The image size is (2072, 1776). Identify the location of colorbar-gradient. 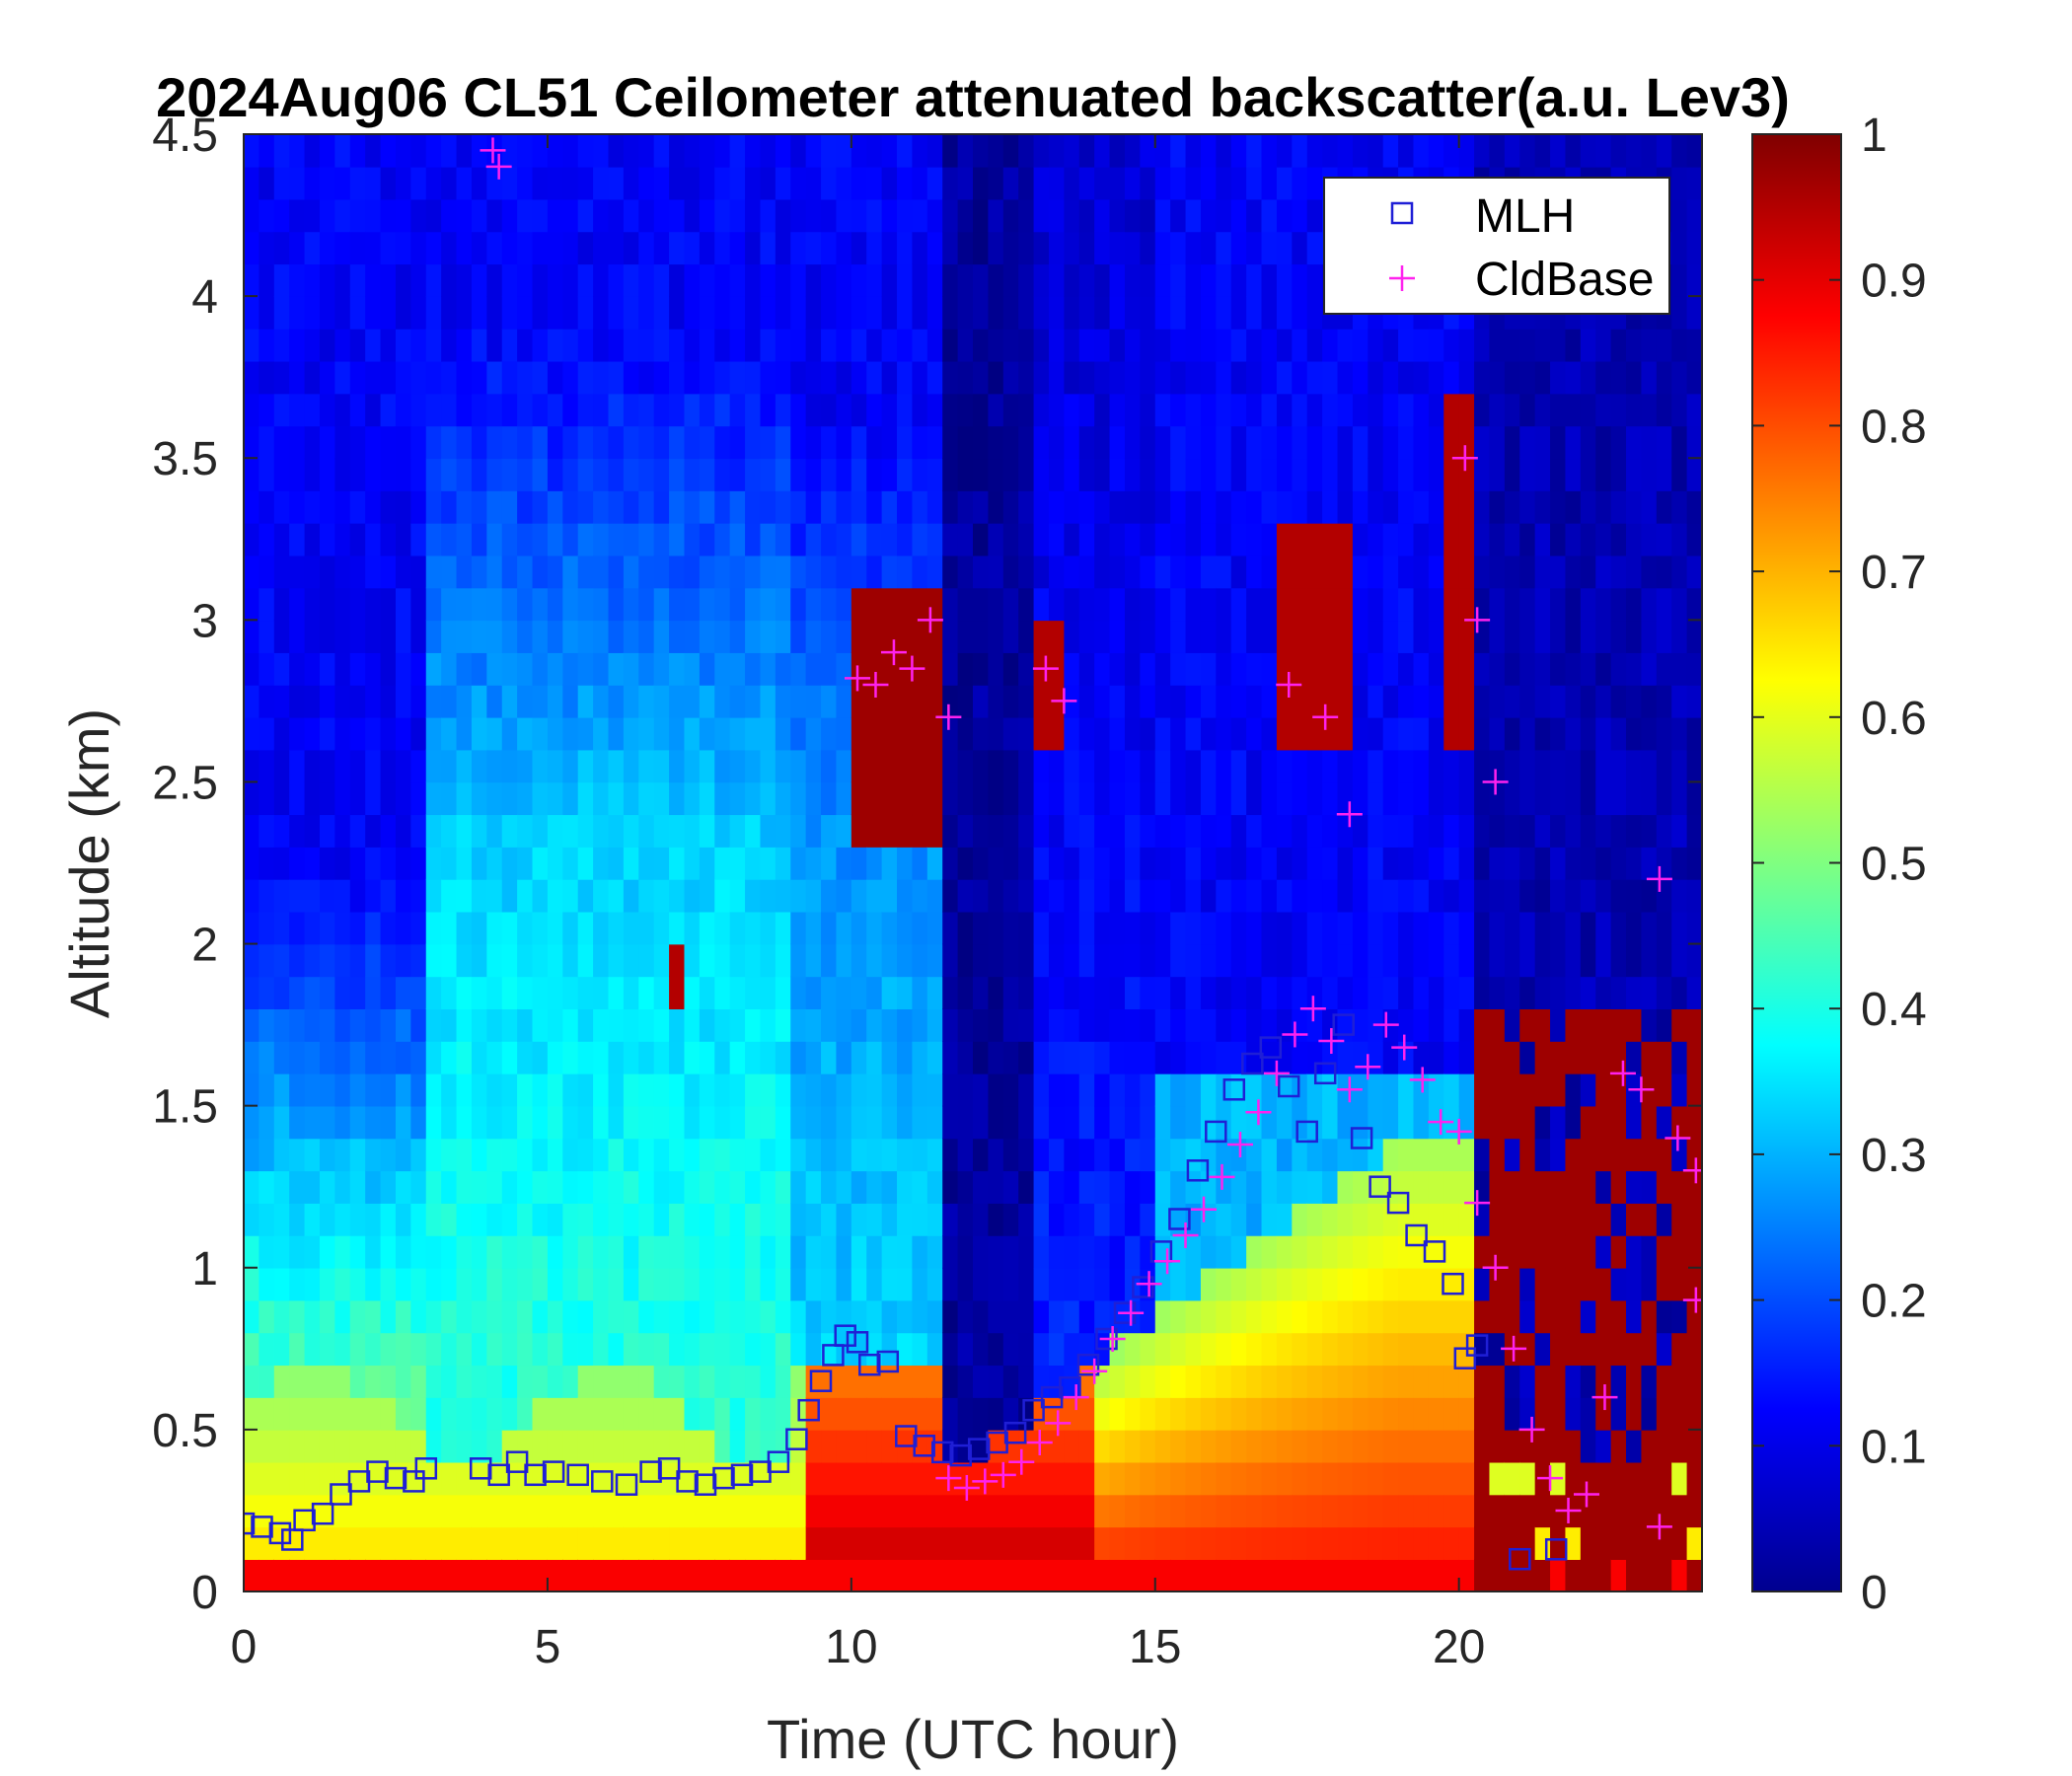
(1796, 863).